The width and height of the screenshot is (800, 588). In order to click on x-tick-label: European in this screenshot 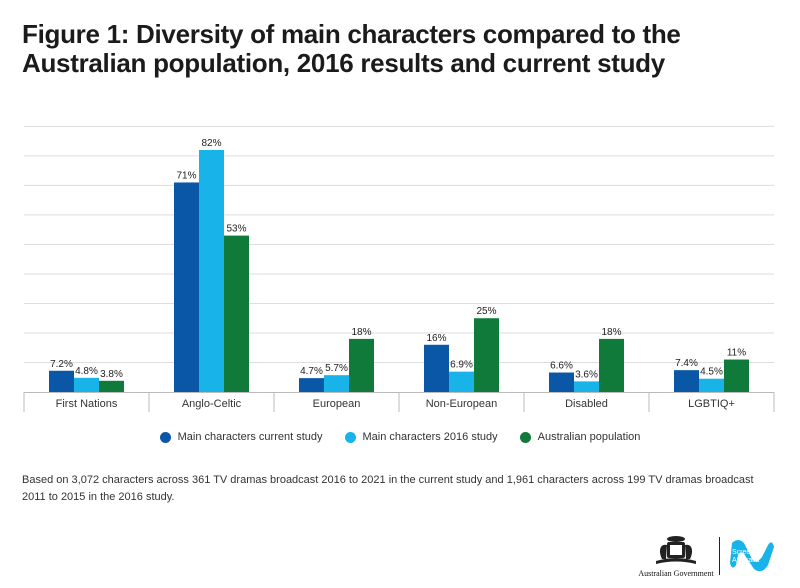, I will do `click(337, 404)`.